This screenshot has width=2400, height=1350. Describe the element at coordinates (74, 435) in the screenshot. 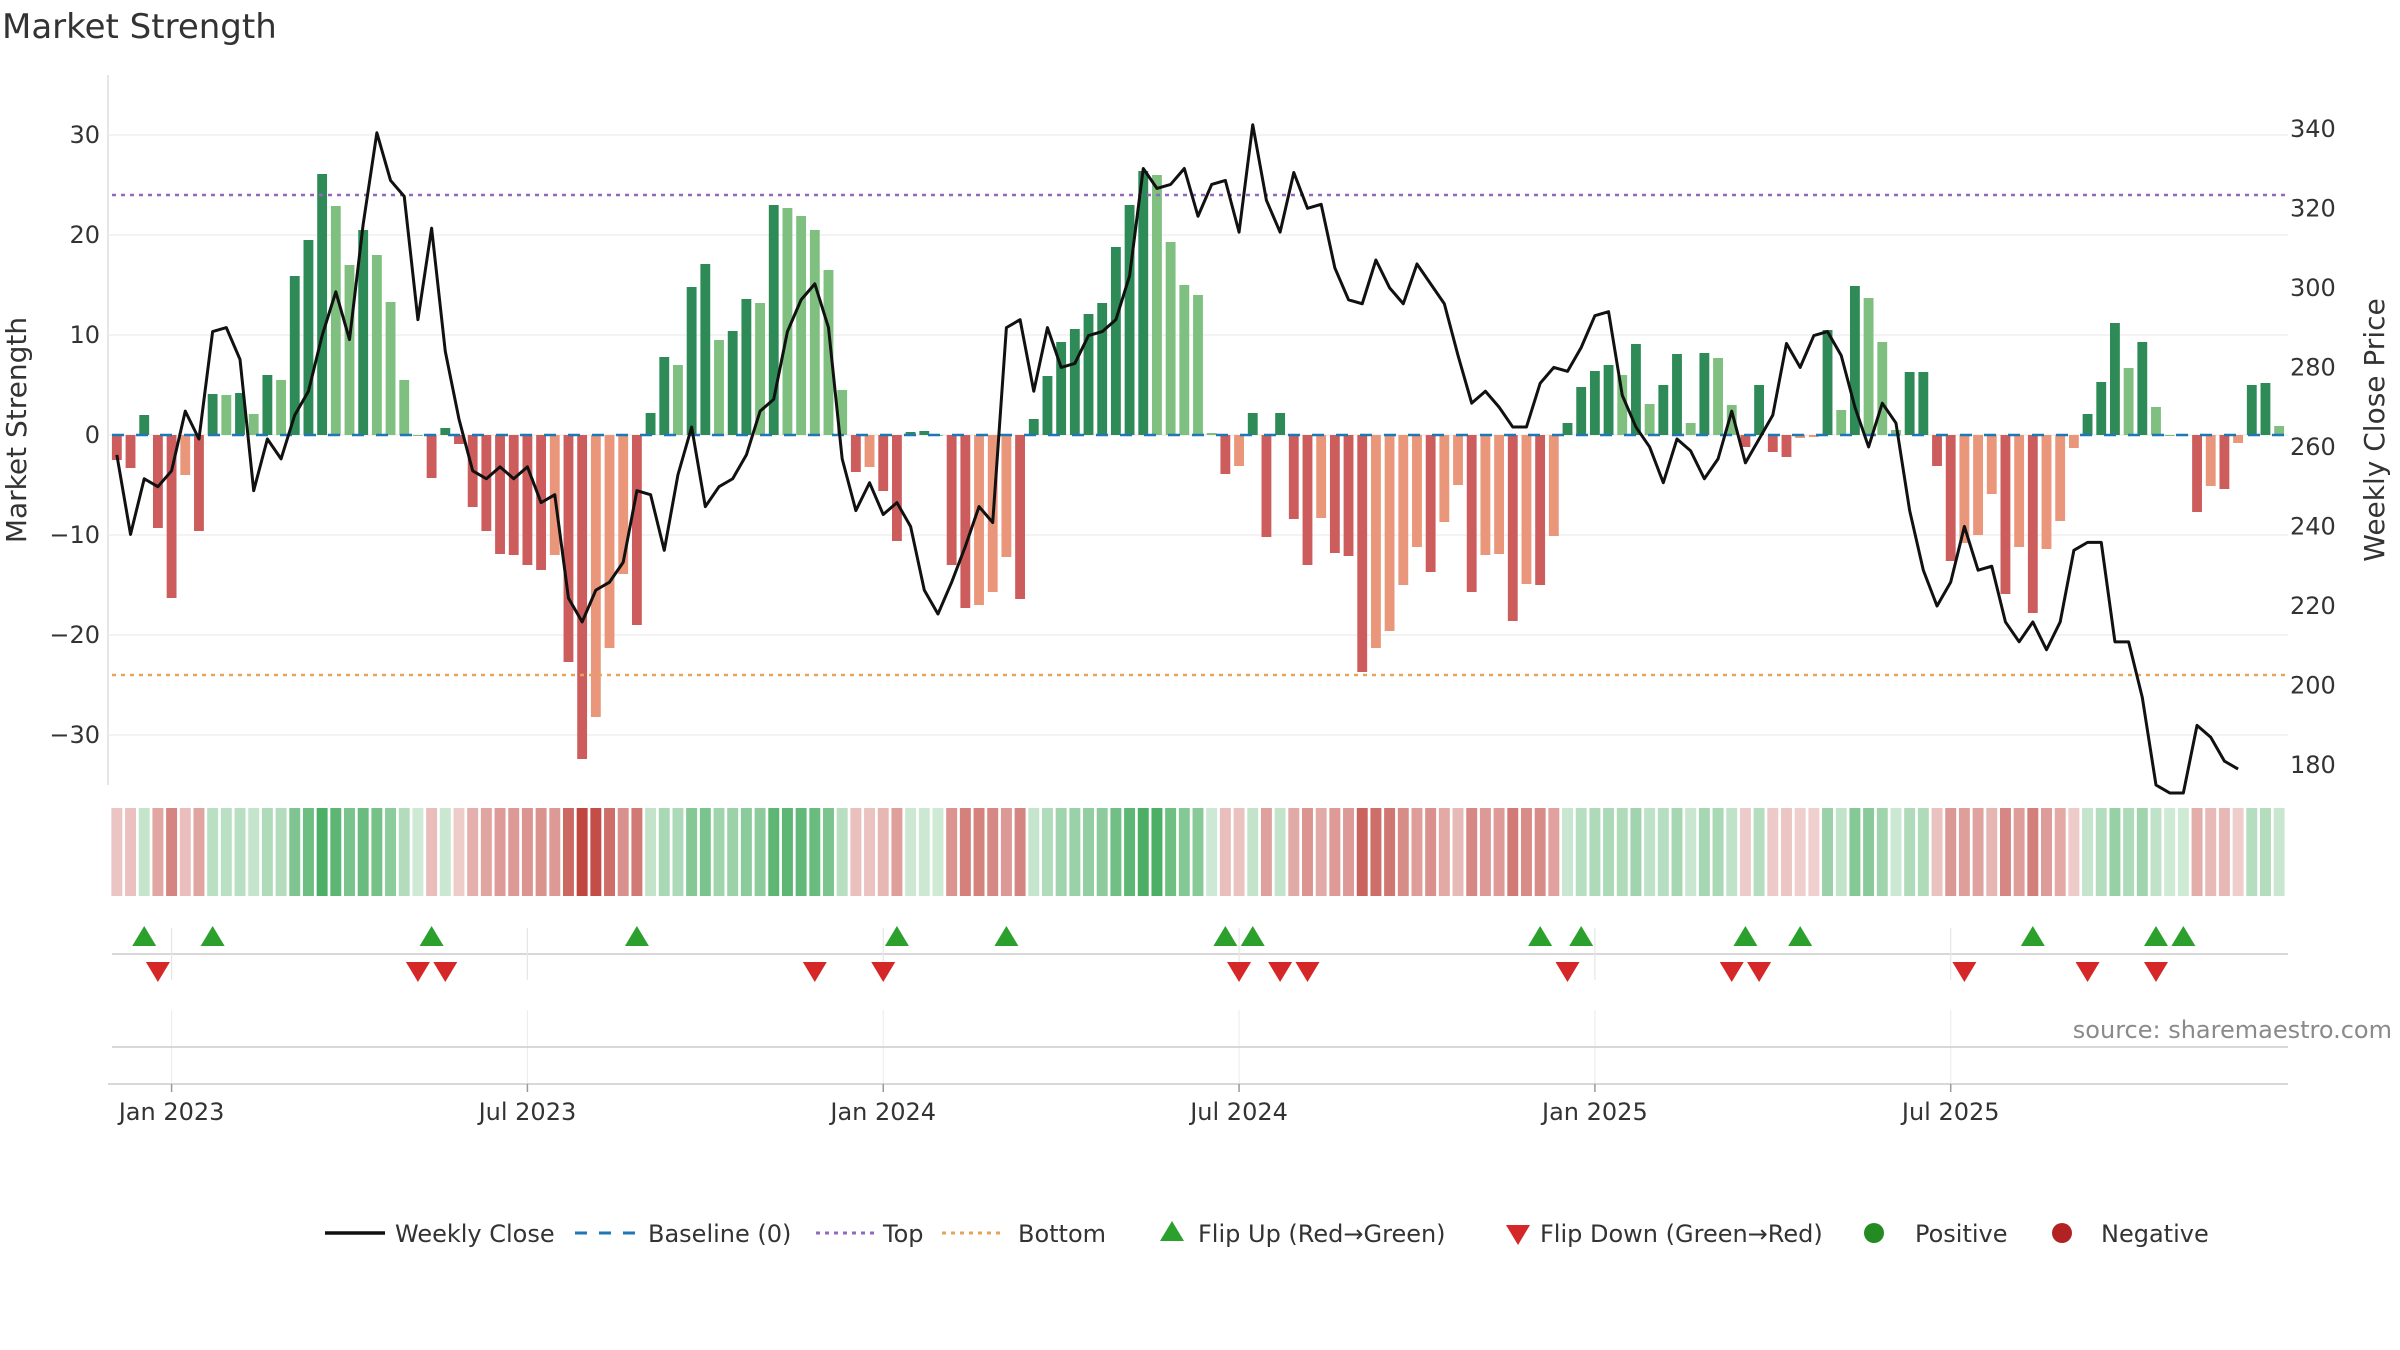

I see `left-axis: −30 −20 −10 0 10 20 30` at that location.